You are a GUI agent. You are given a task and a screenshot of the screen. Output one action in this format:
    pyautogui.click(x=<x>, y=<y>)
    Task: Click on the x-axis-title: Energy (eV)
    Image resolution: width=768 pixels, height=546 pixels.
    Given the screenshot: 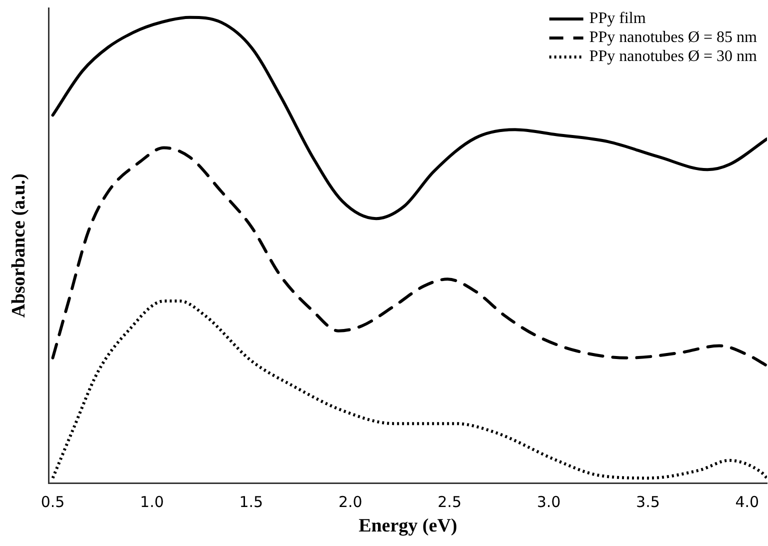 What is the action you would take?
    pyautogui.click(x=408, y=526)
    